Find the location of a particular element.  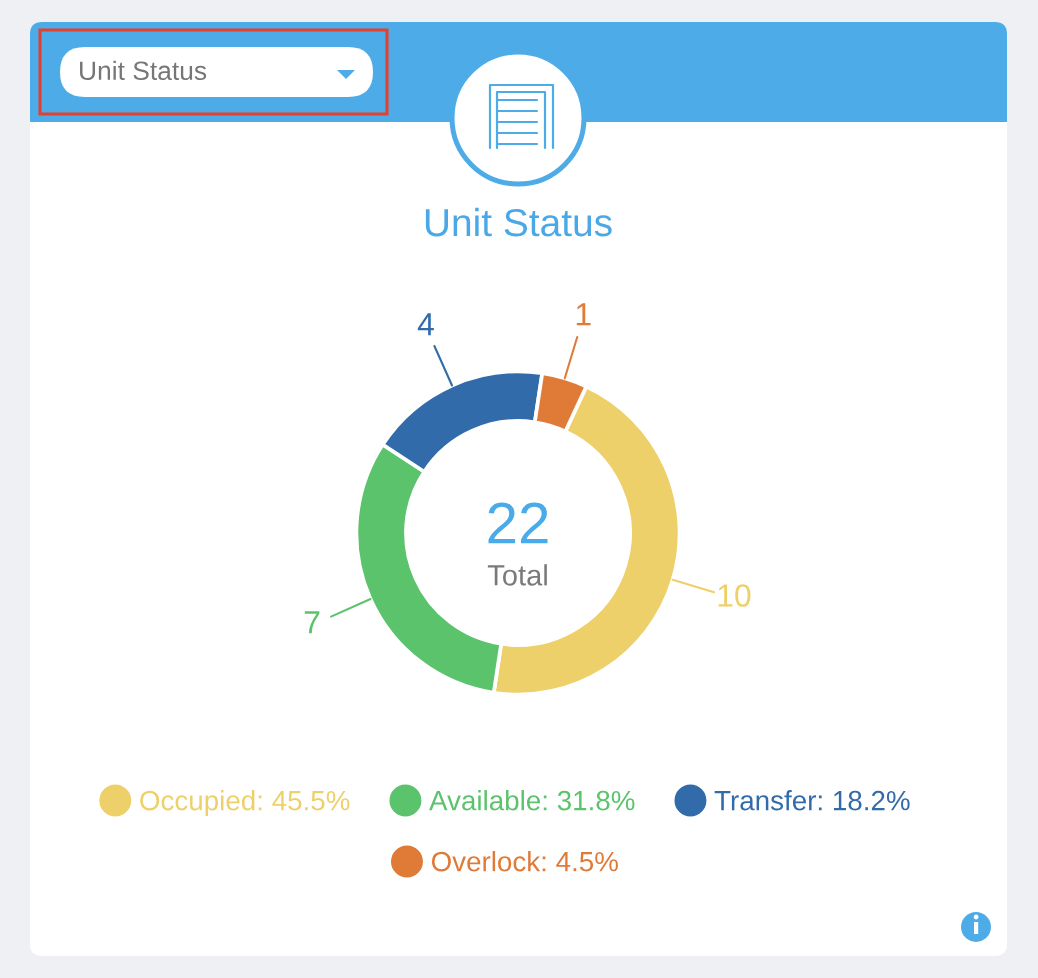

legend-label: Transfer: 18.2% is located at coordinates (812, 800).